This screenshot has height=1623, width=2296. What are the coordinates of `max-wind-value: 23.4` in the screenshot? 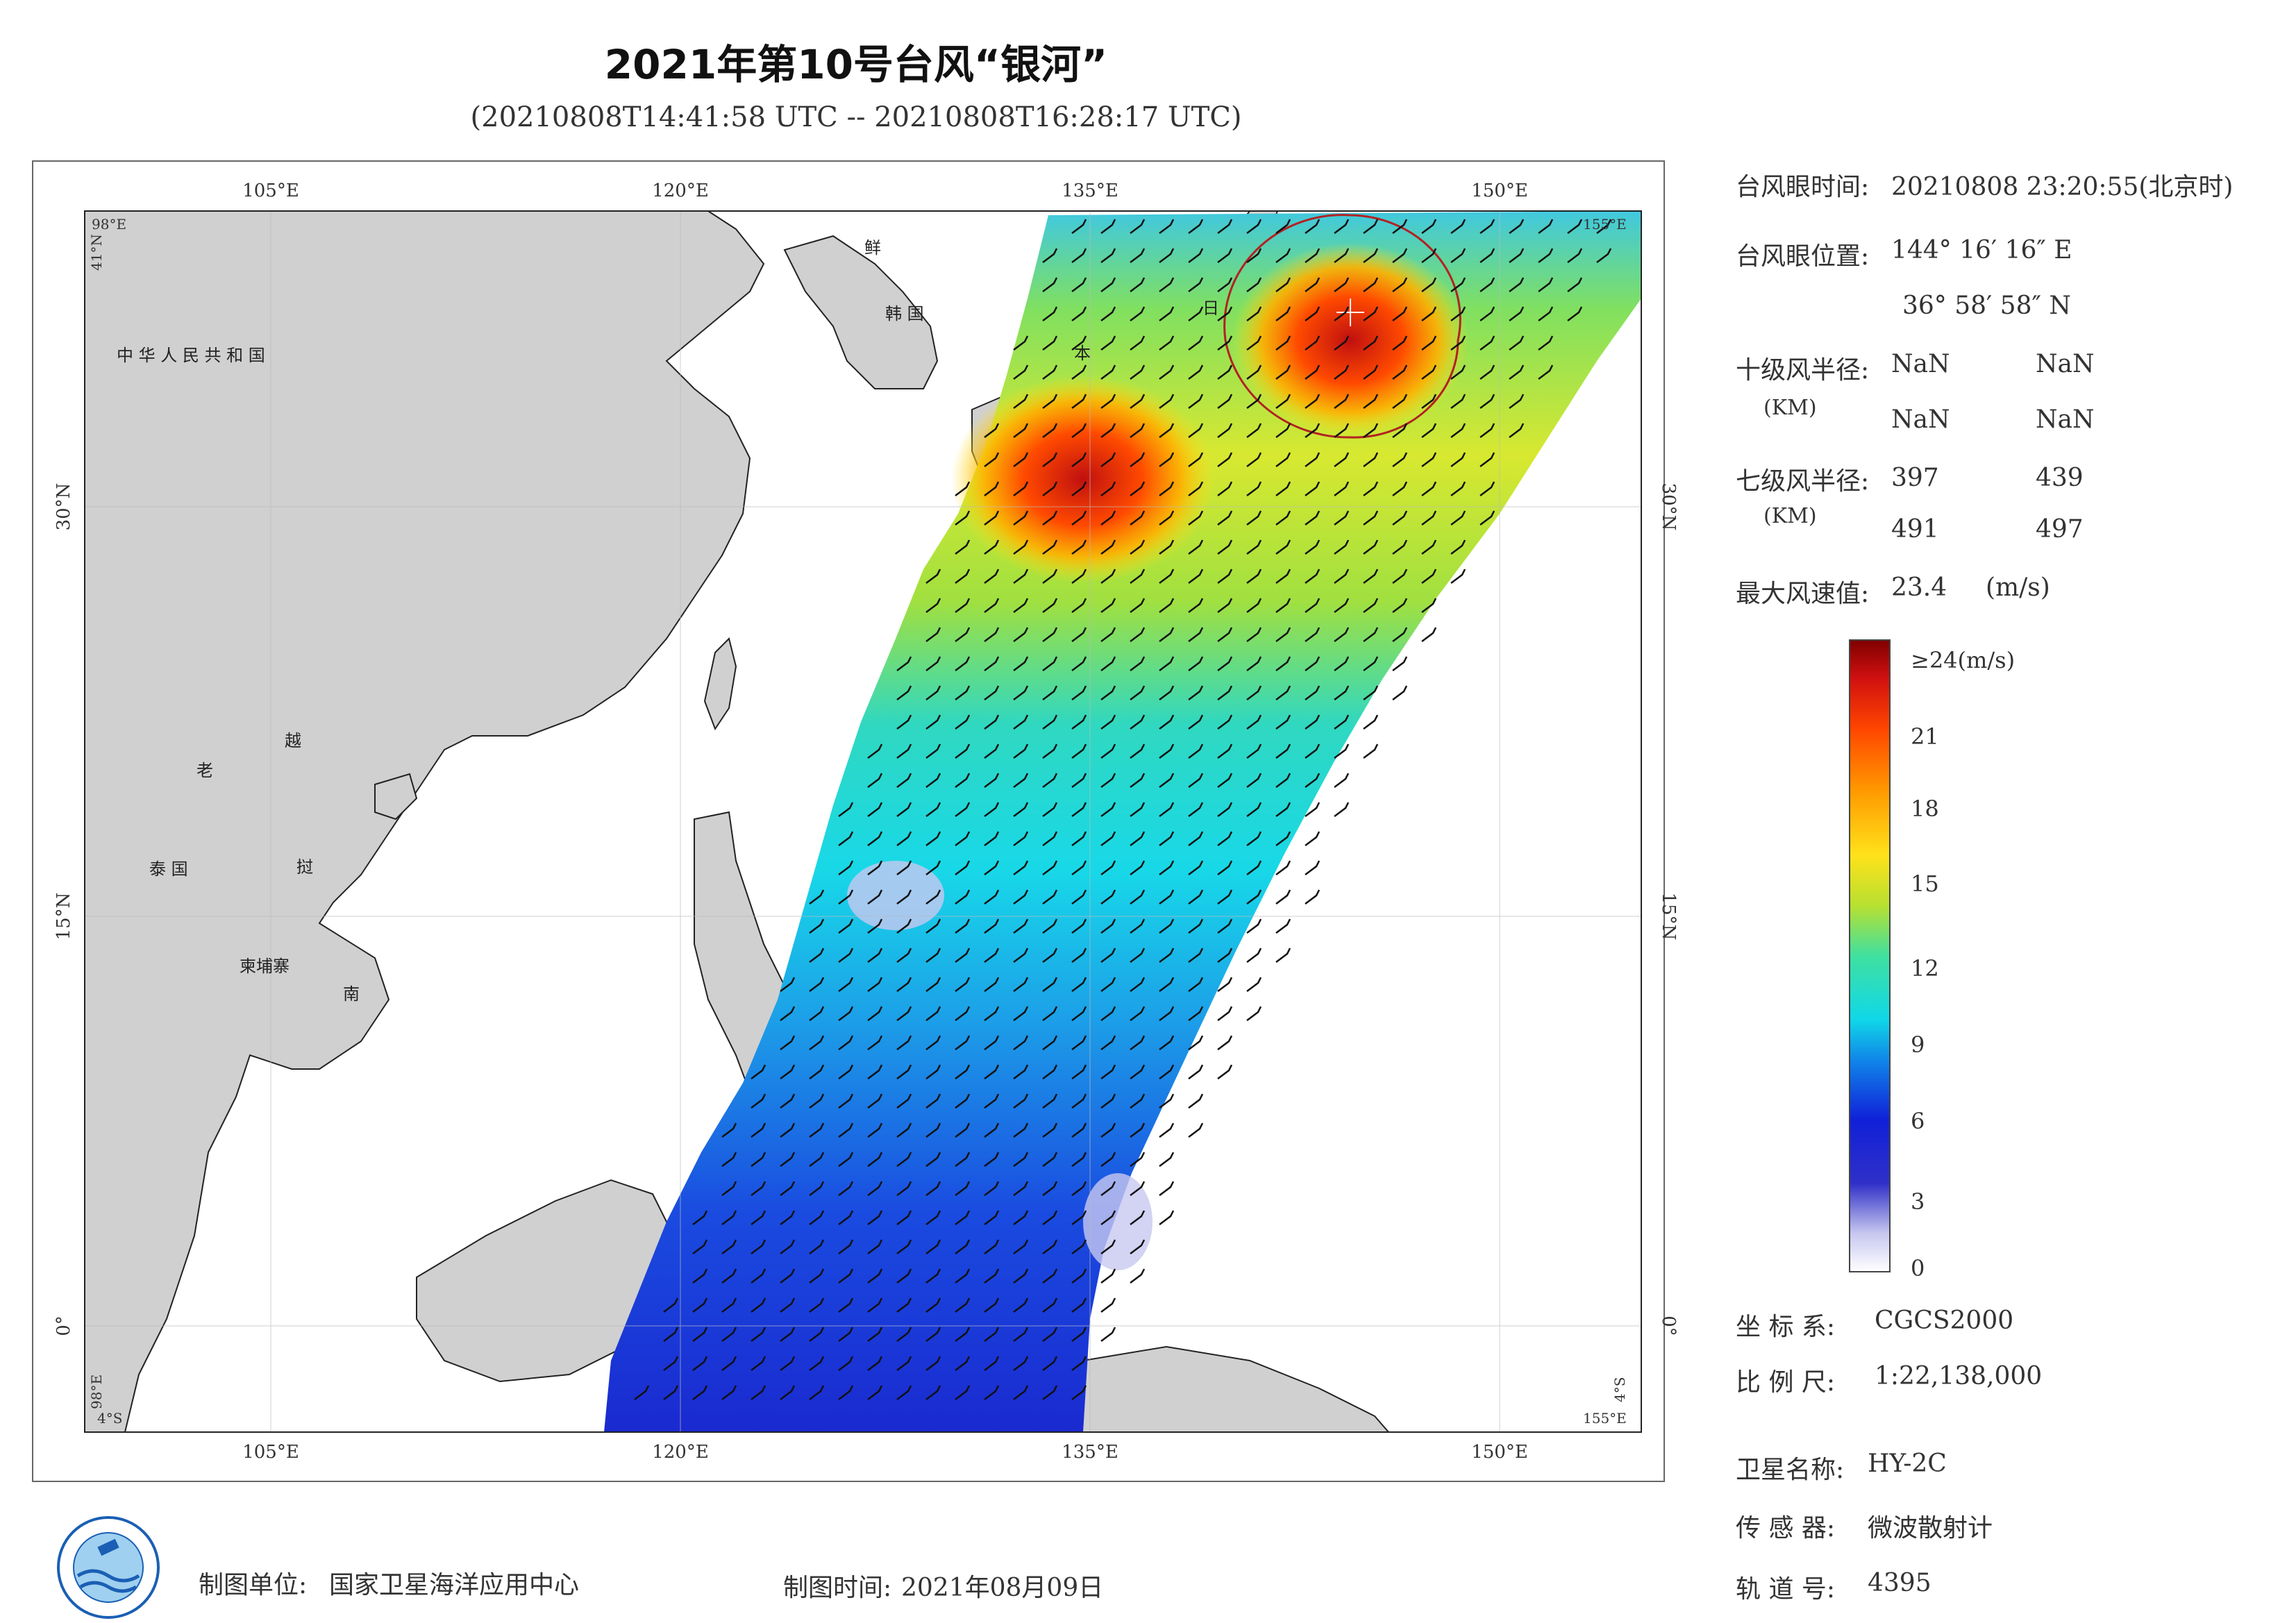 It's located at (1919, 587).